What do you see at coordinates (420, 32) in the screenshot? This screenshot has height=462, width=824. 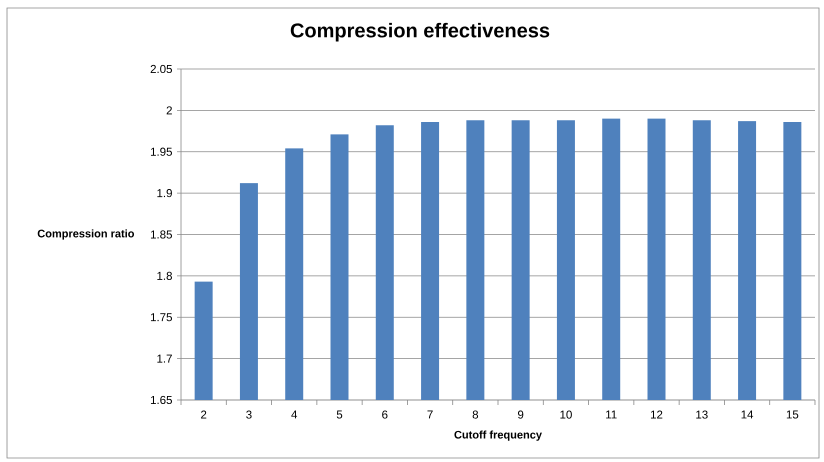 I see `chart-title: Compression effectiveness` at bounding box center [420, 32].